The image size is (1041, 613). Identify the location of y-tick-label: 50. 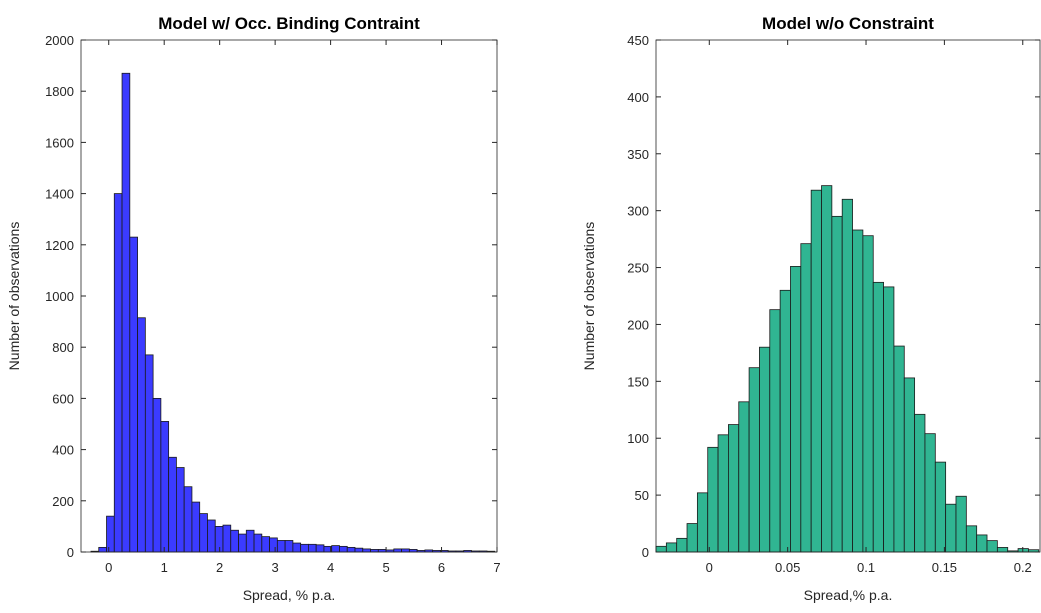
(642, 495).